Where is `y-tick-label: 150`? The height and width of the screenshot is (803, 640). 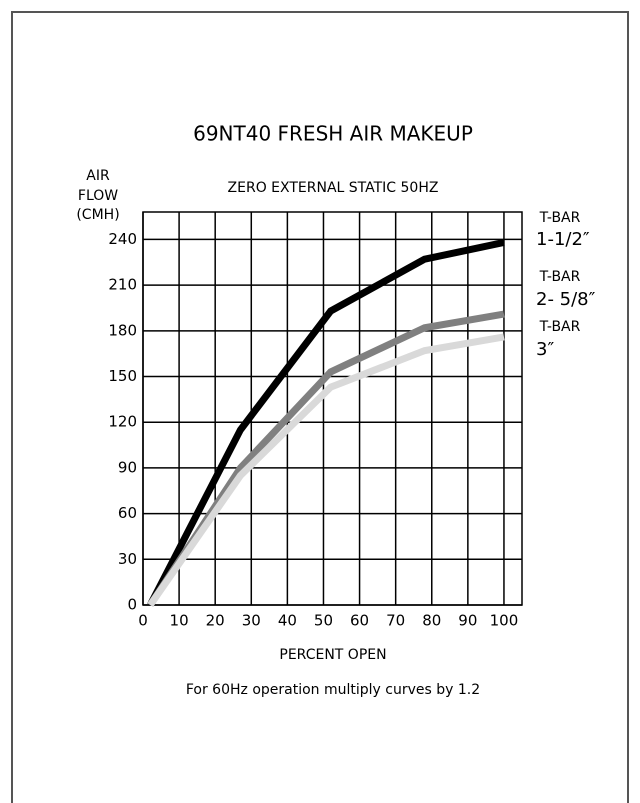 y-tick-label: 150 is located at coordinates (122, 376).